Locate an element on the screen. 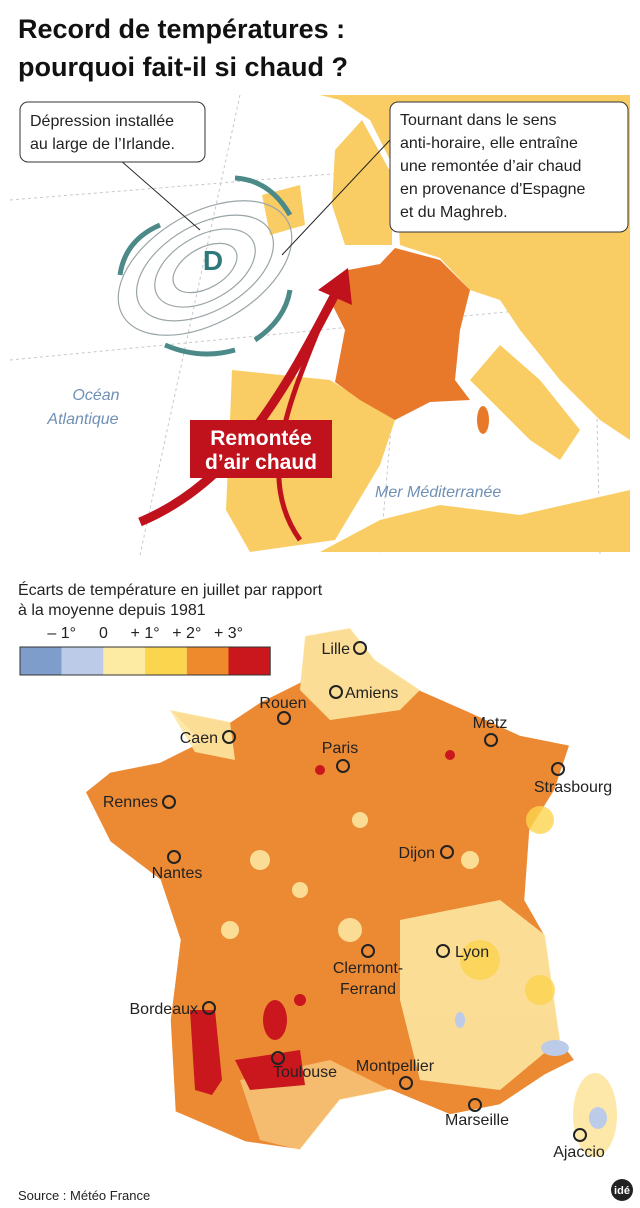 This screenshot has height=1208, width=640. legend: – 1° 0 + 1° + 2° + 3° is located at coordinates (145, 650).